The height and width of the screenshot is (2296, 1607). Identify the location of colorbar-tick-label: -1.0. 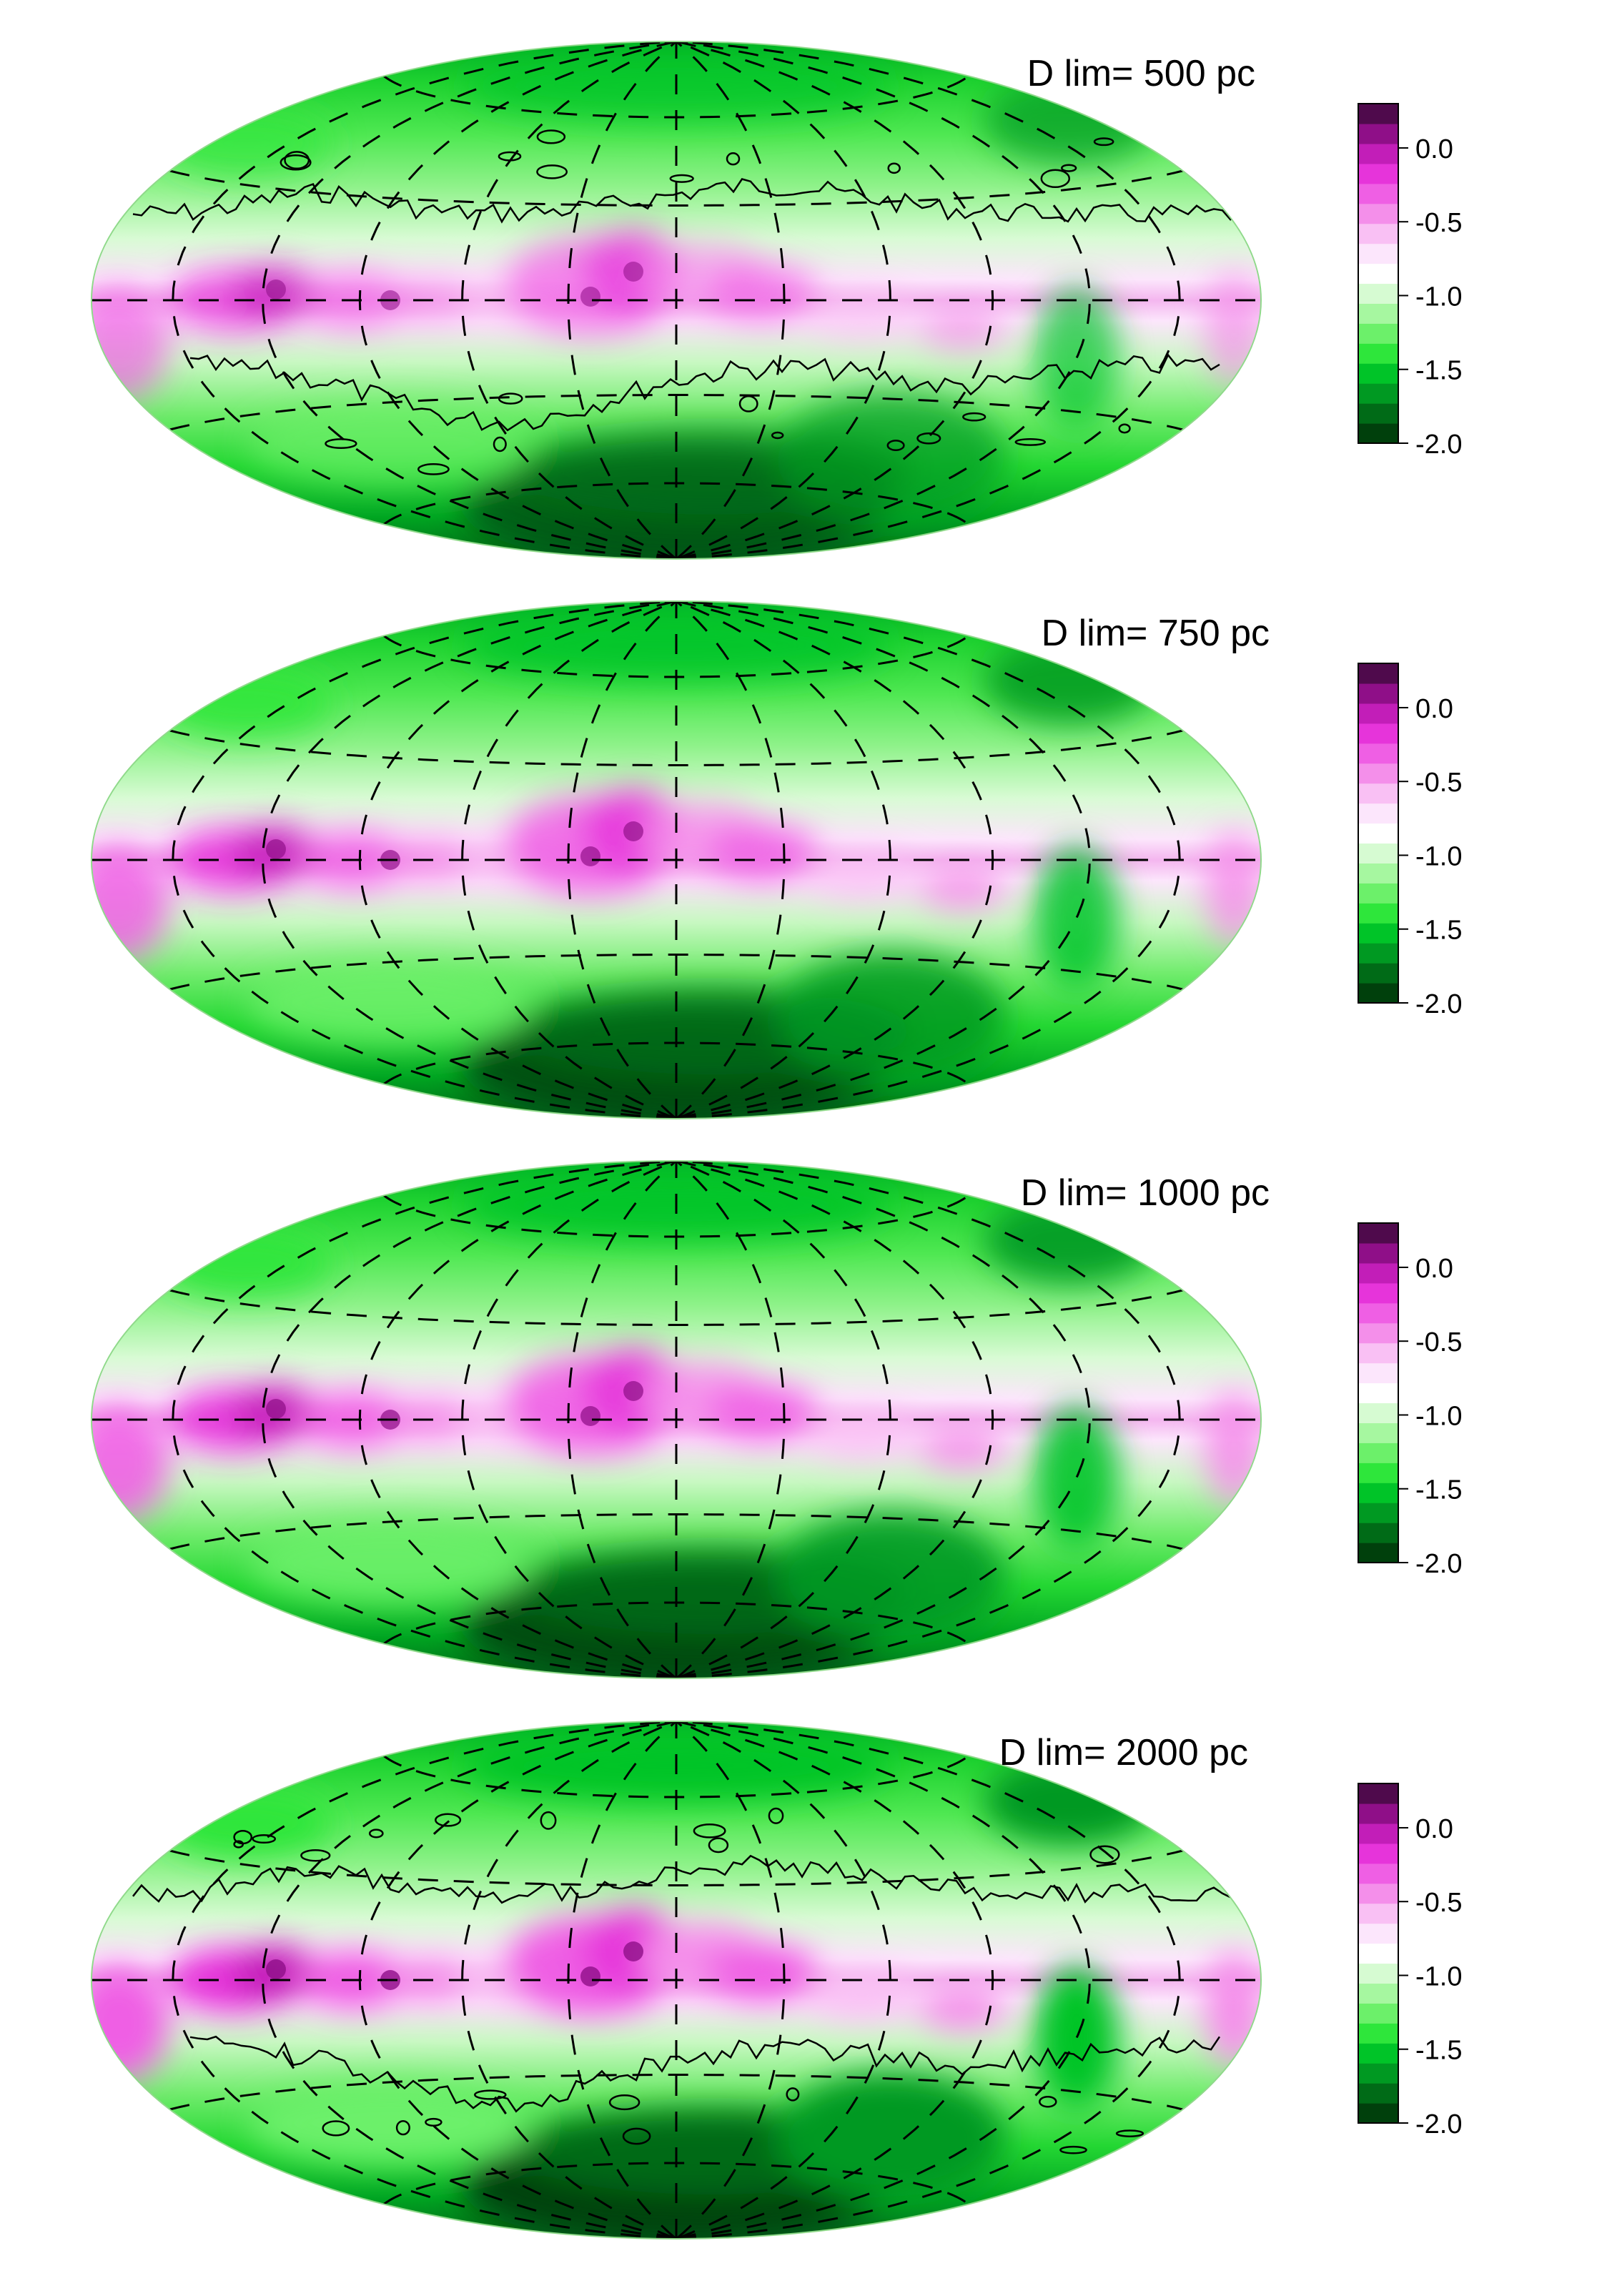
(1438, 856).